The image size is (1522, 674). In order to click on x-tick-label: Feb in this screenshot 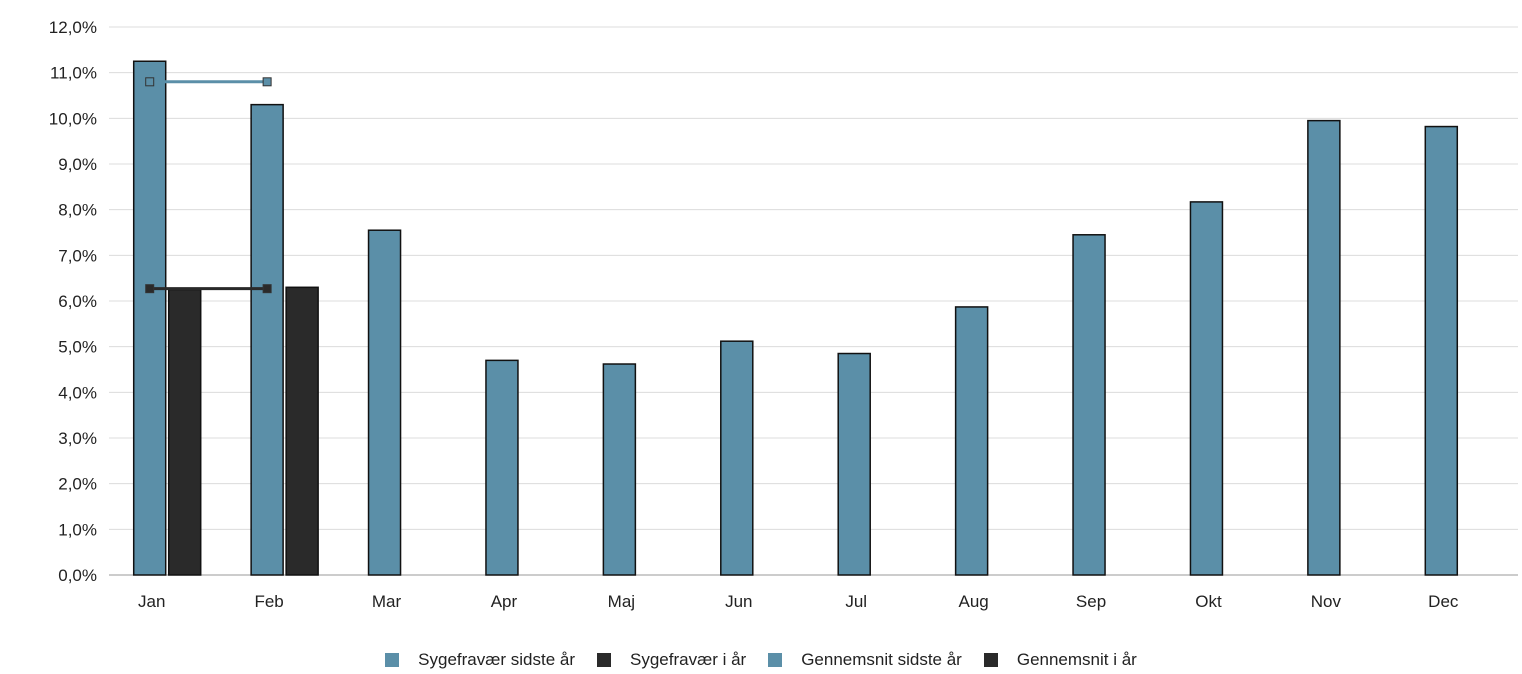, I will do `click(268, 601)`.